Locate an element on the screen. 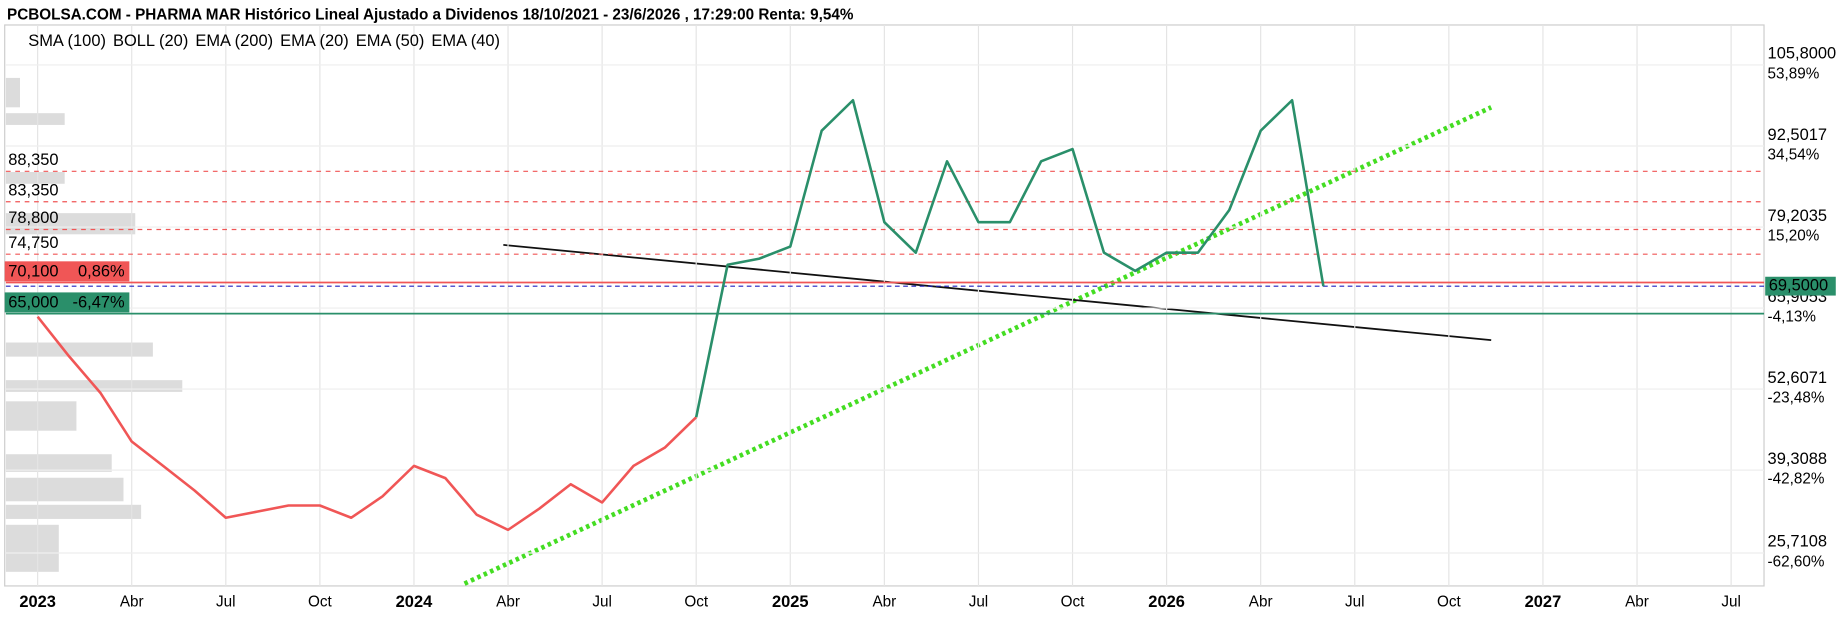 This screenshot has height=618, width=1844. y2-tick-label: -42,82% is located at coordinates (1796, 479).